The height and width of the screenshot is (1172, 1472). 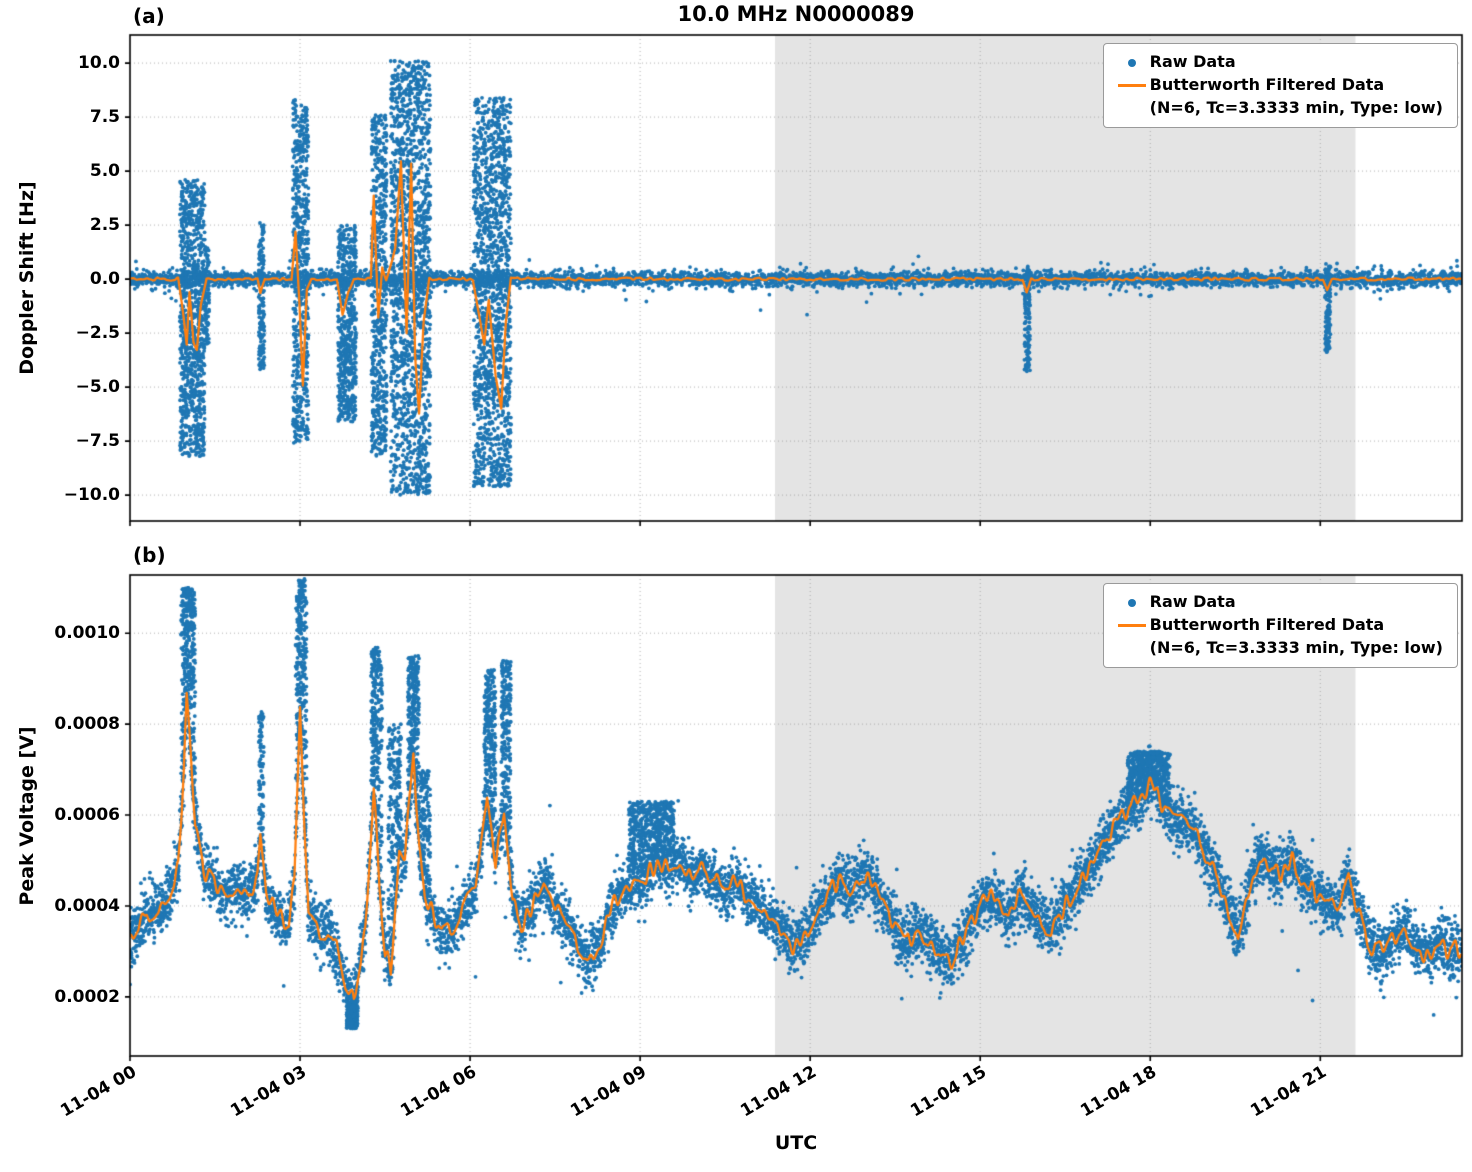 I want to click on y-tick-label: 0.0, so click(x=104, y=279).